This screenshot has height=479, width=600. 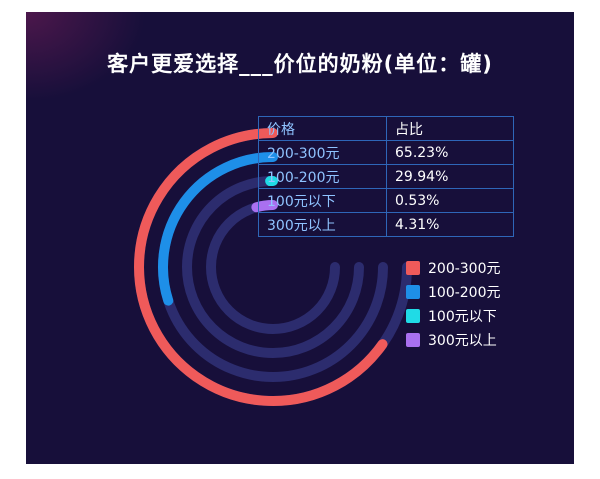 I want to click on legend-item: 100-200元, so click(x=453, y=292).